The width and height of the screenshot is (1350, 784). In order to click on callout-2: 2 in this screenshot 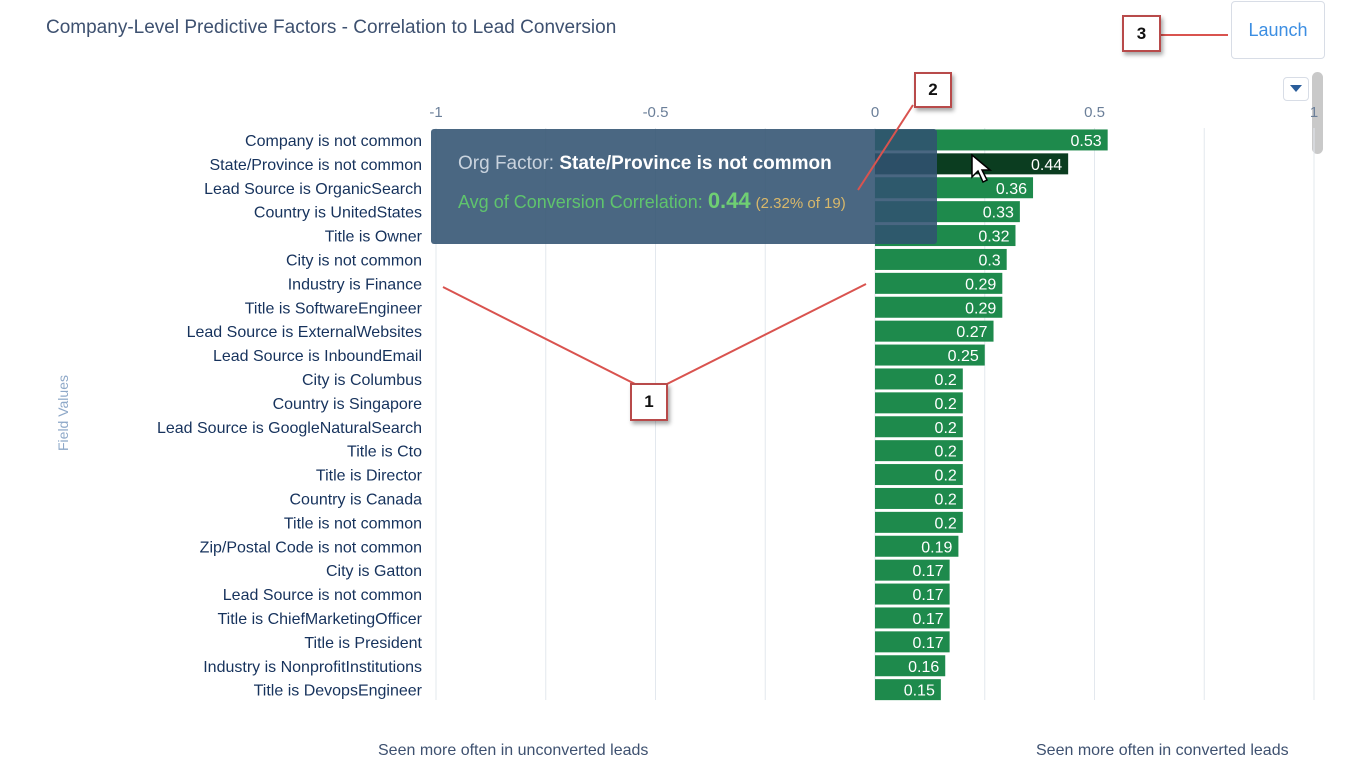, I will do `click(933, 90)`.